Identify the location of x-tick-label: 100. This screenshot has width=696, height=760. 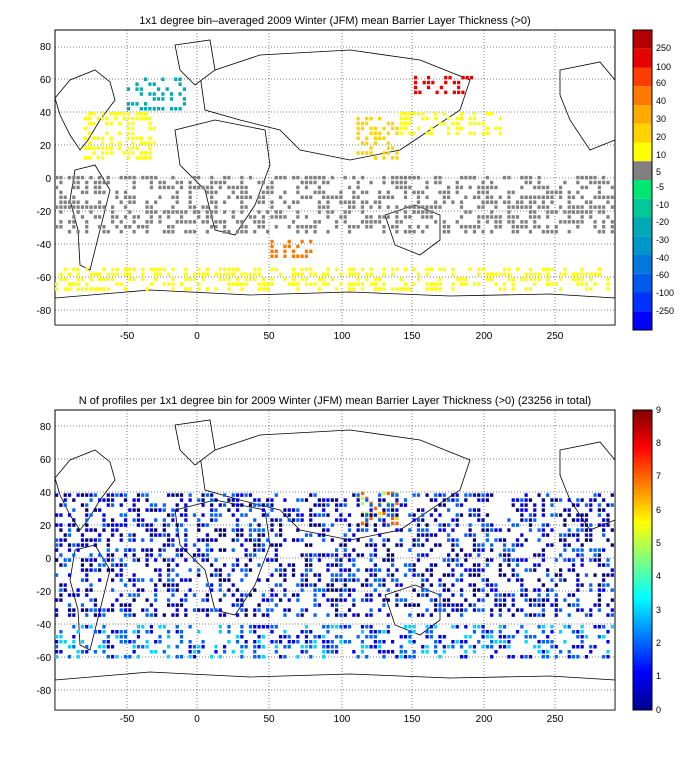
(342, 336).